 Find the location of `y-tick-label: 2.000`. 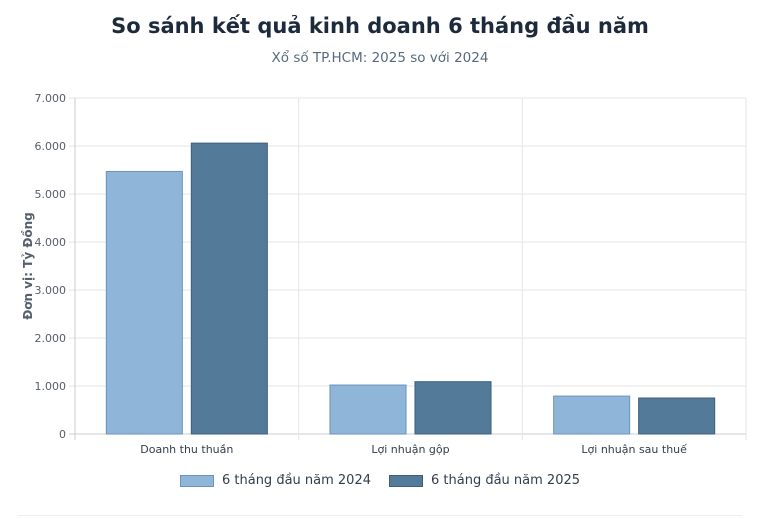

y-tick-label: 2.000 is located at coordinates (51, 338).